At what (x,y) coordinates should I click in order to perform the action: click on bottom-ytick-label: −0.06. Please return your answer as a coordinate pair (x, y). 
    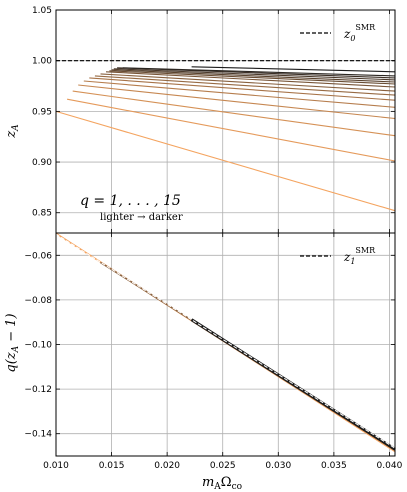
    Looking at the image, I should click on (38, 256).